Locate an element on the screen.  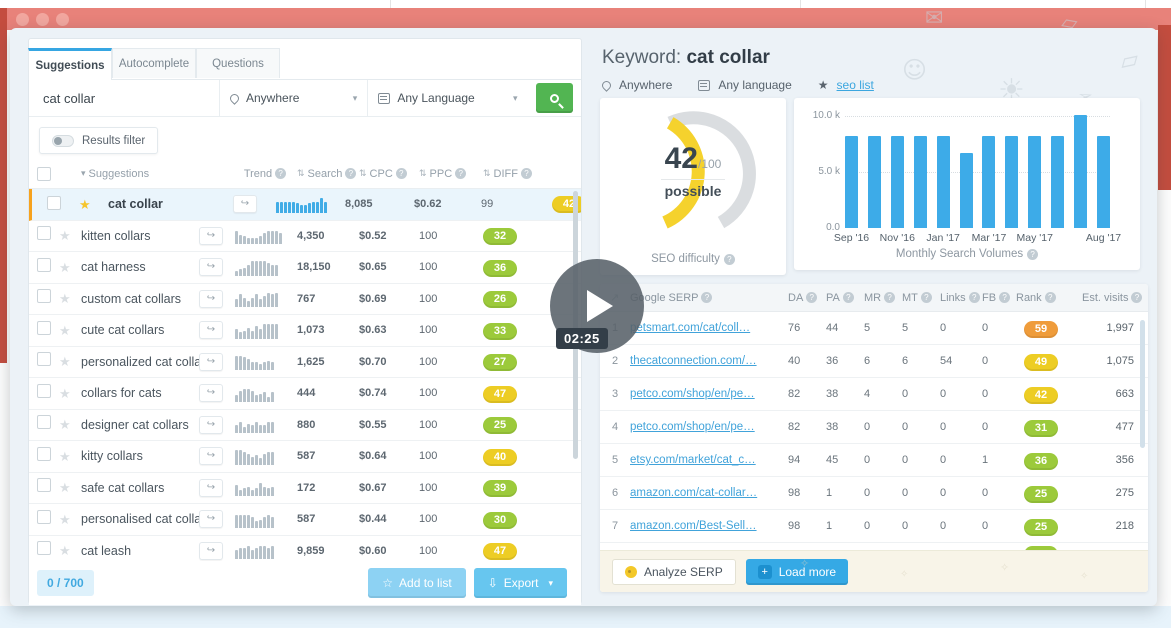
serp-row: 4 petco.com/shop/en/pe… 82 38 0 0 0 0 31 477 is located at coordinates (874, 427).